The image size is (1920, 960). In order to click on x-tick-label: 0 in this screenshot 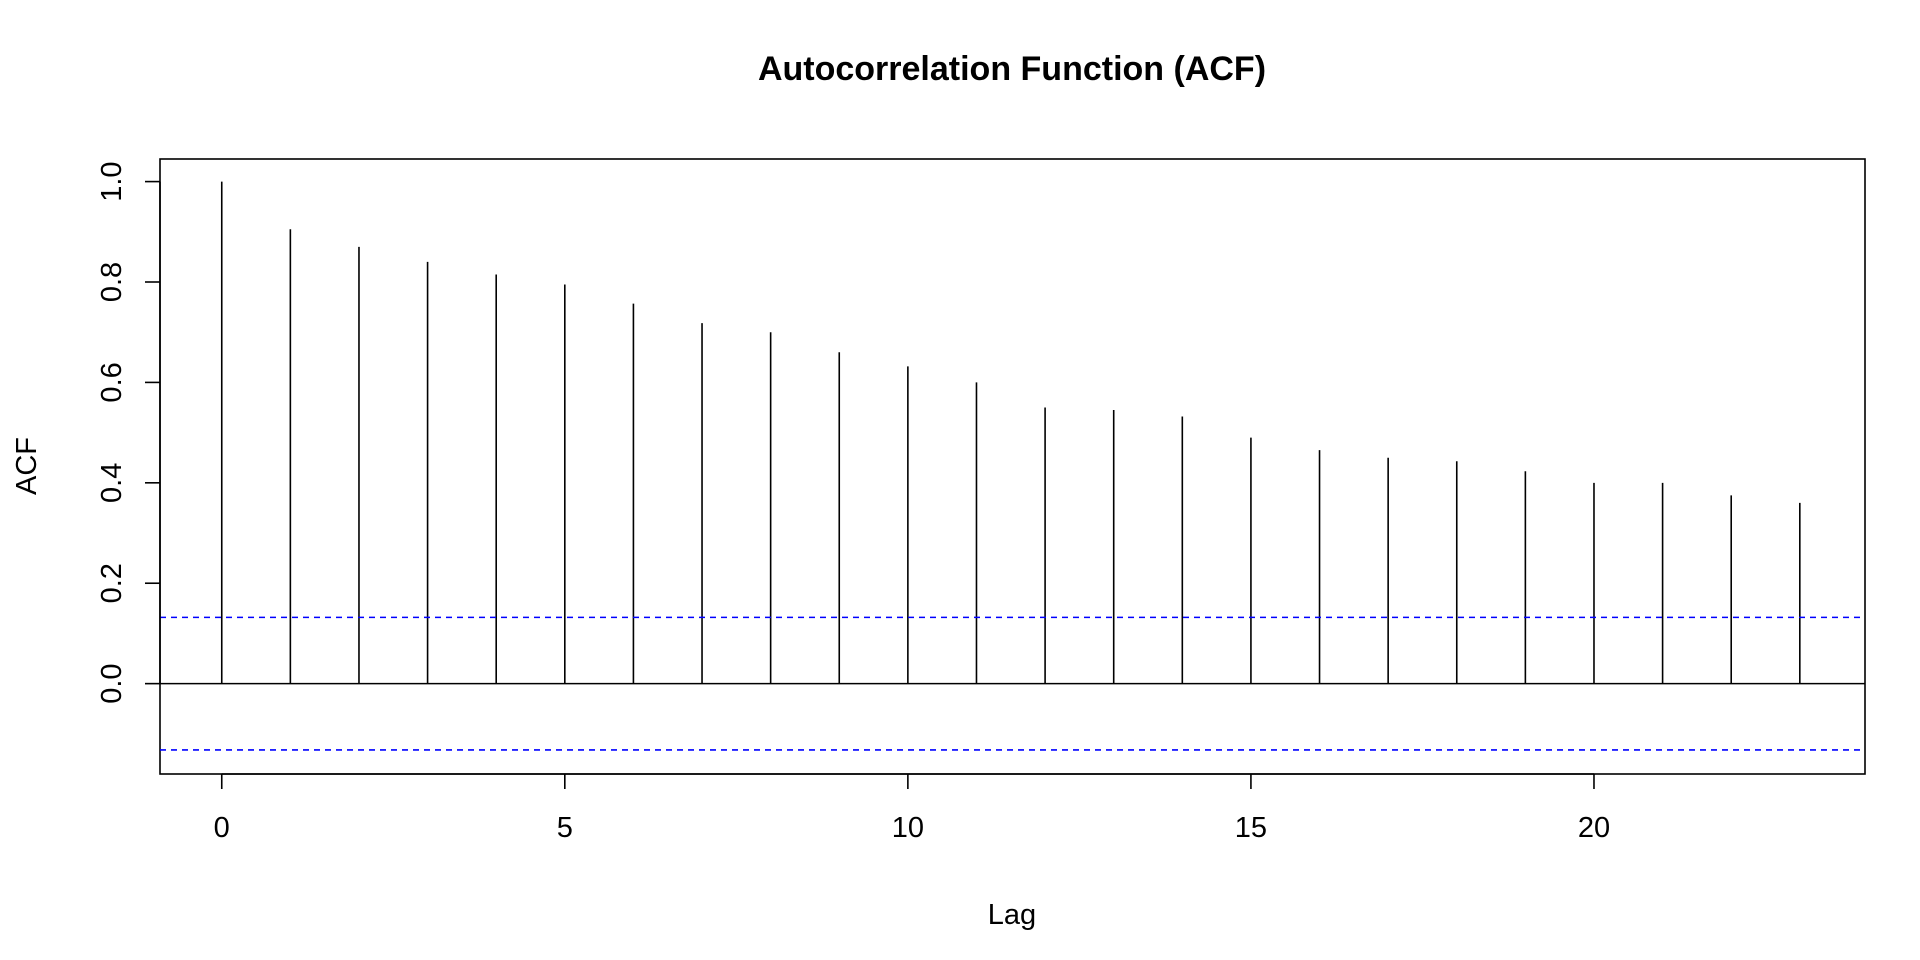, I will do `click(222, 828)`.